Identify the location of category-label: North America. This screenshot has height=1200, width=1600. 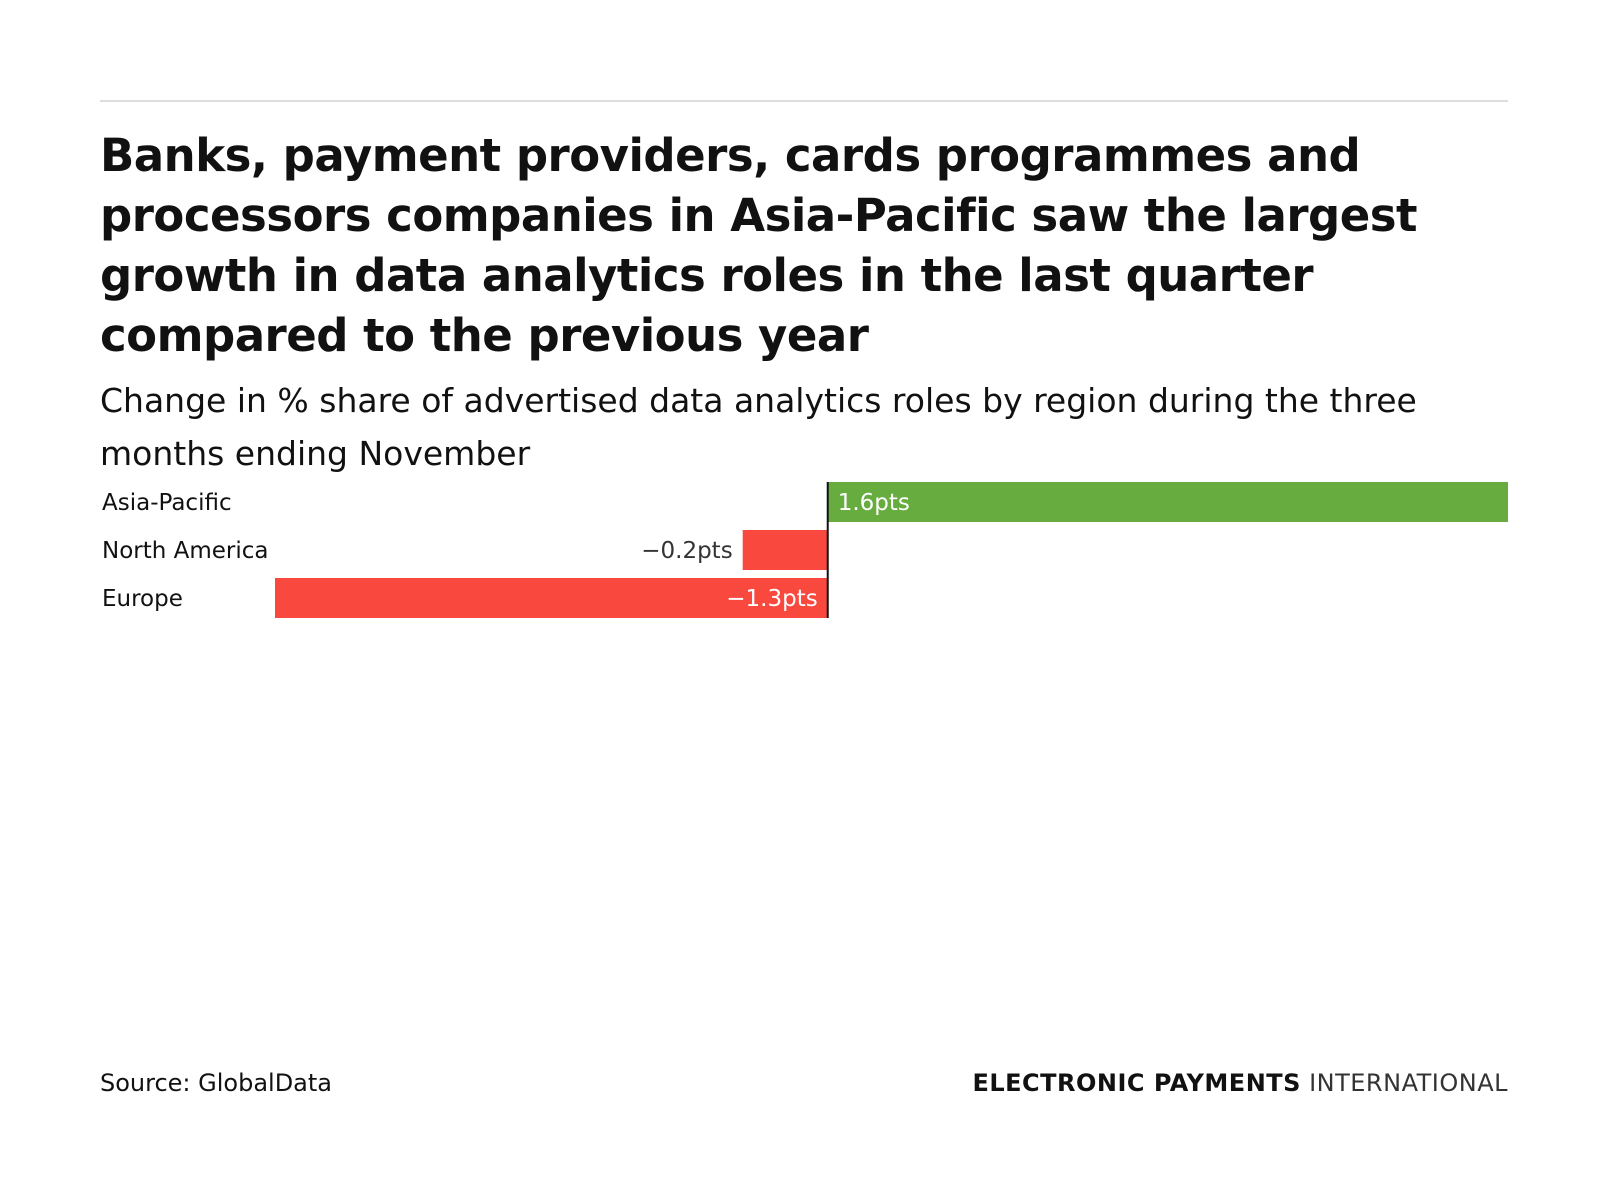
(185, 551).